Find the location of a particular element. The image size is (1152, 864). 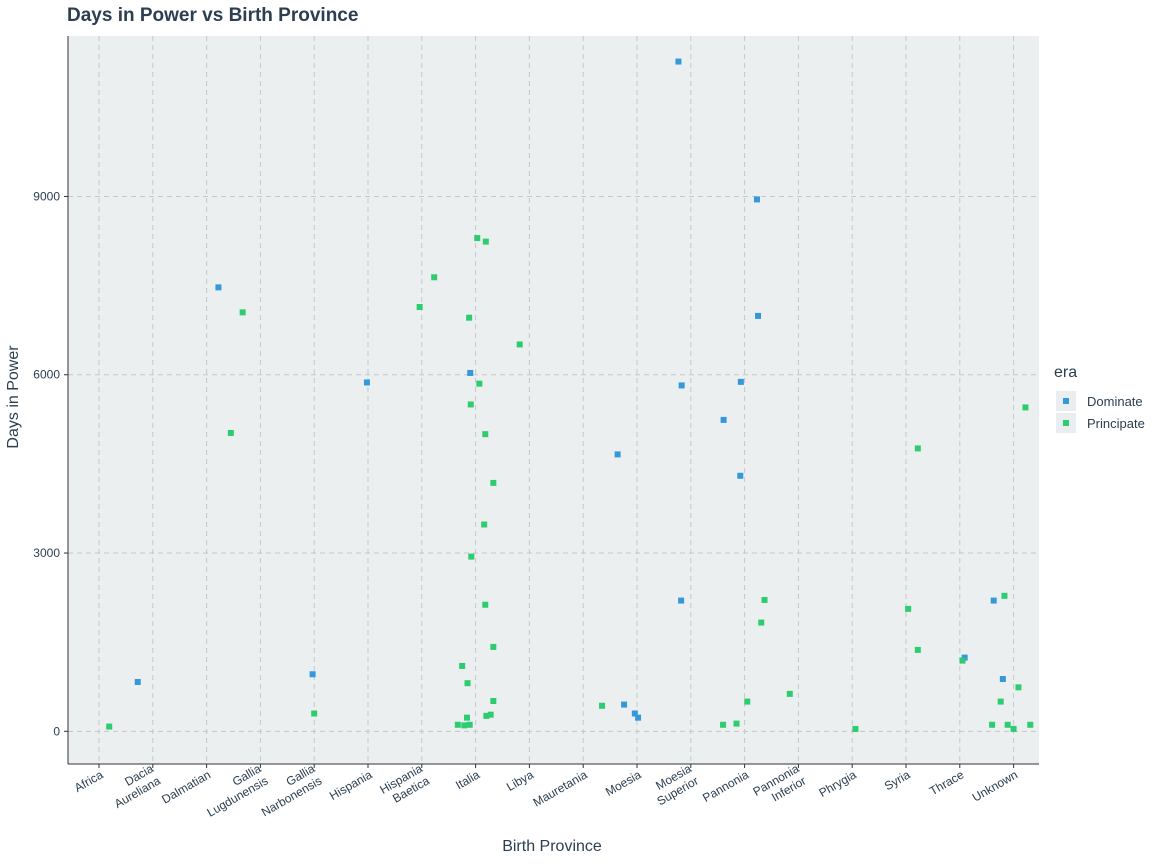

legend: era Dominate Principate is located at coordinates (1099, 399).